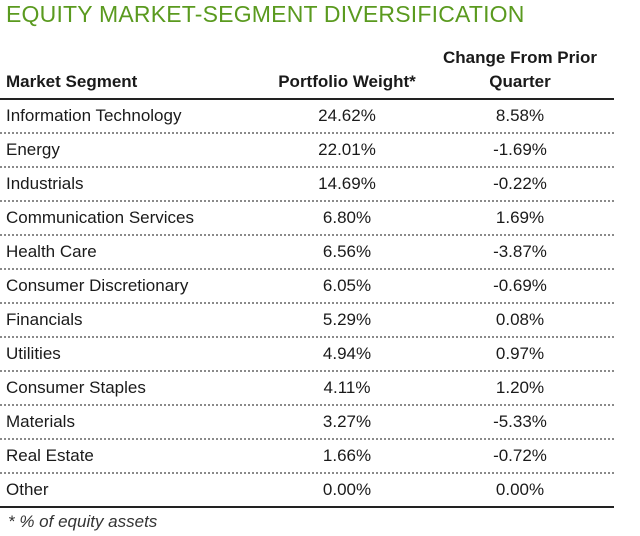 The image size is (640, 536). I want to click on column-header-segment: Market Segment, so click(72, 81).